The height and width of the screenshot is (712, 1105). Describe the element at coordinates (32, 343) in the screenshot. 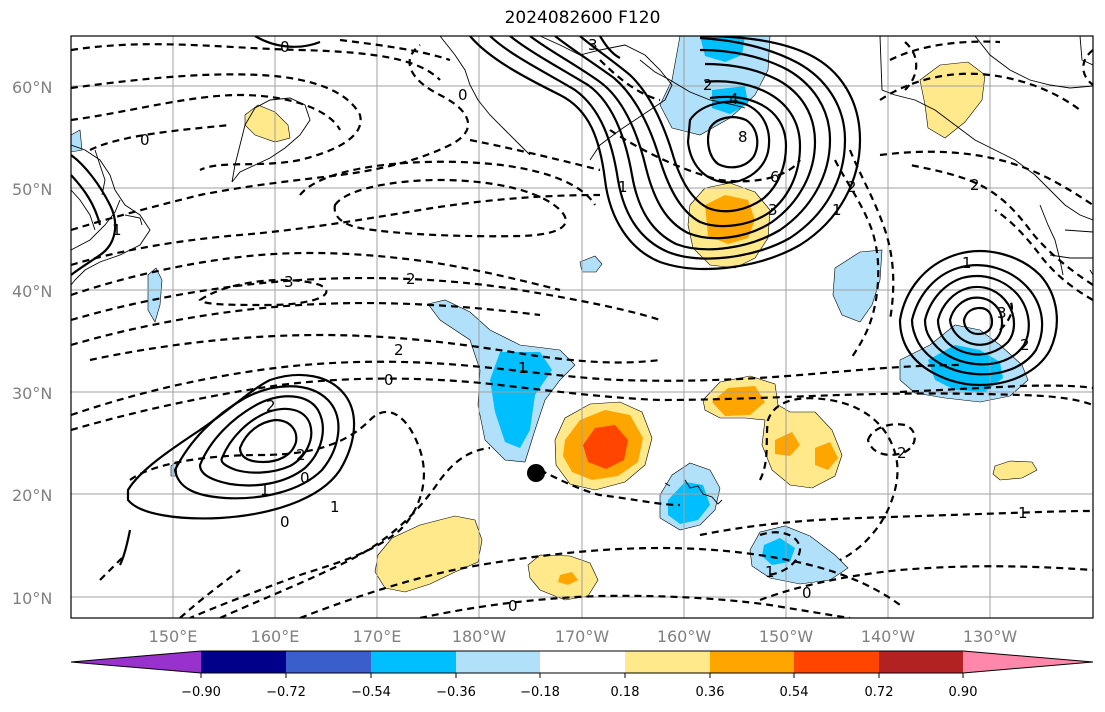

I see `latitude-axis: 60°N 50°N 40°N 30°N 20°N 10°N` at that location.